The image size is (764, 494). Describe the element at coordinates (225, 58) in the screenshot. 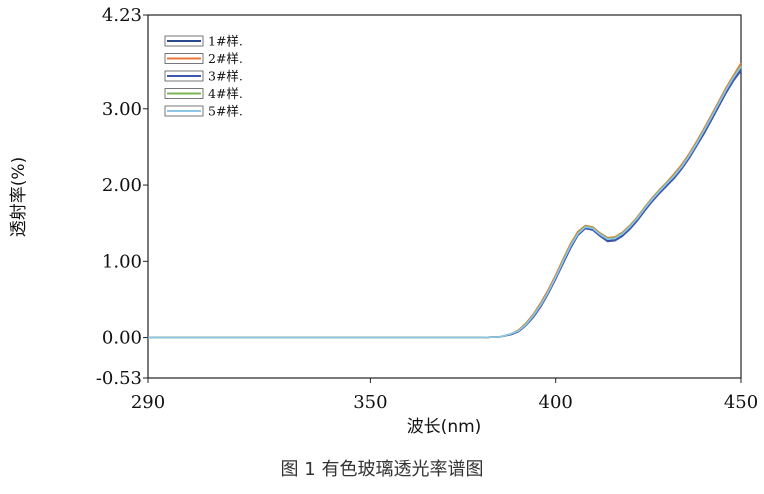

I see `legend-label: 2#样.` at that location.